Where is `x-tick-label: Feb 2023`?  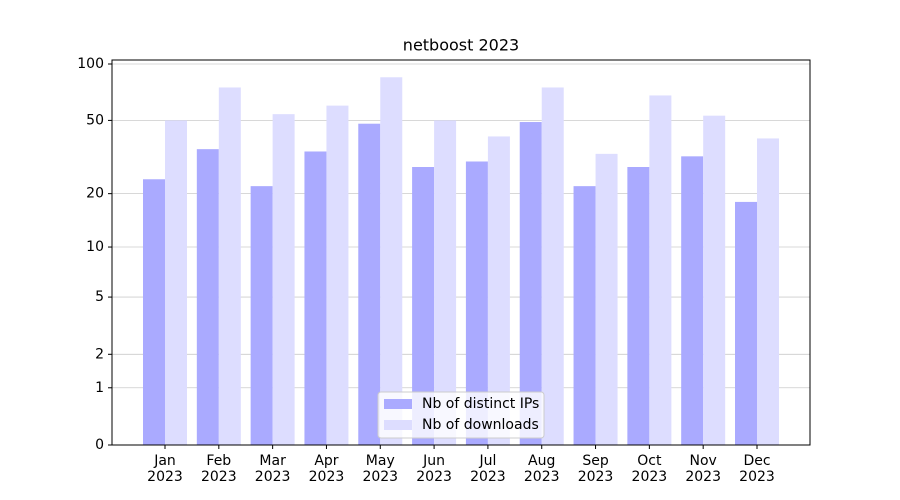 x-tick-label: Feb 2023 is located at coordinates (218, 469).